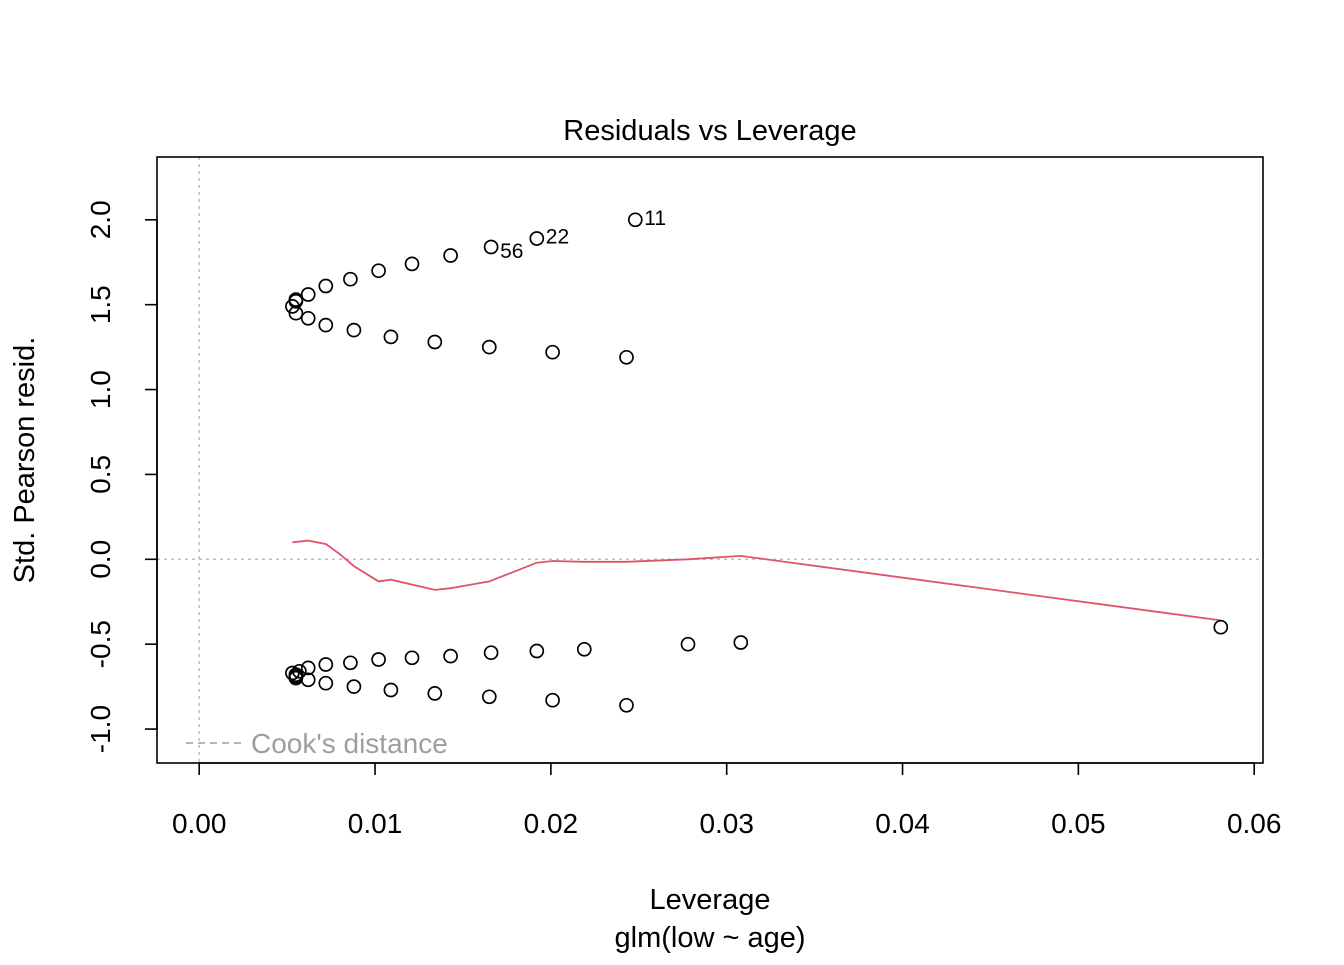 This screenshot has height=965, width=1344. Describe the element at coordinates (25, 460) in the screenshot. I see `y-axis-title: Std. Pearson resid.` at that location.